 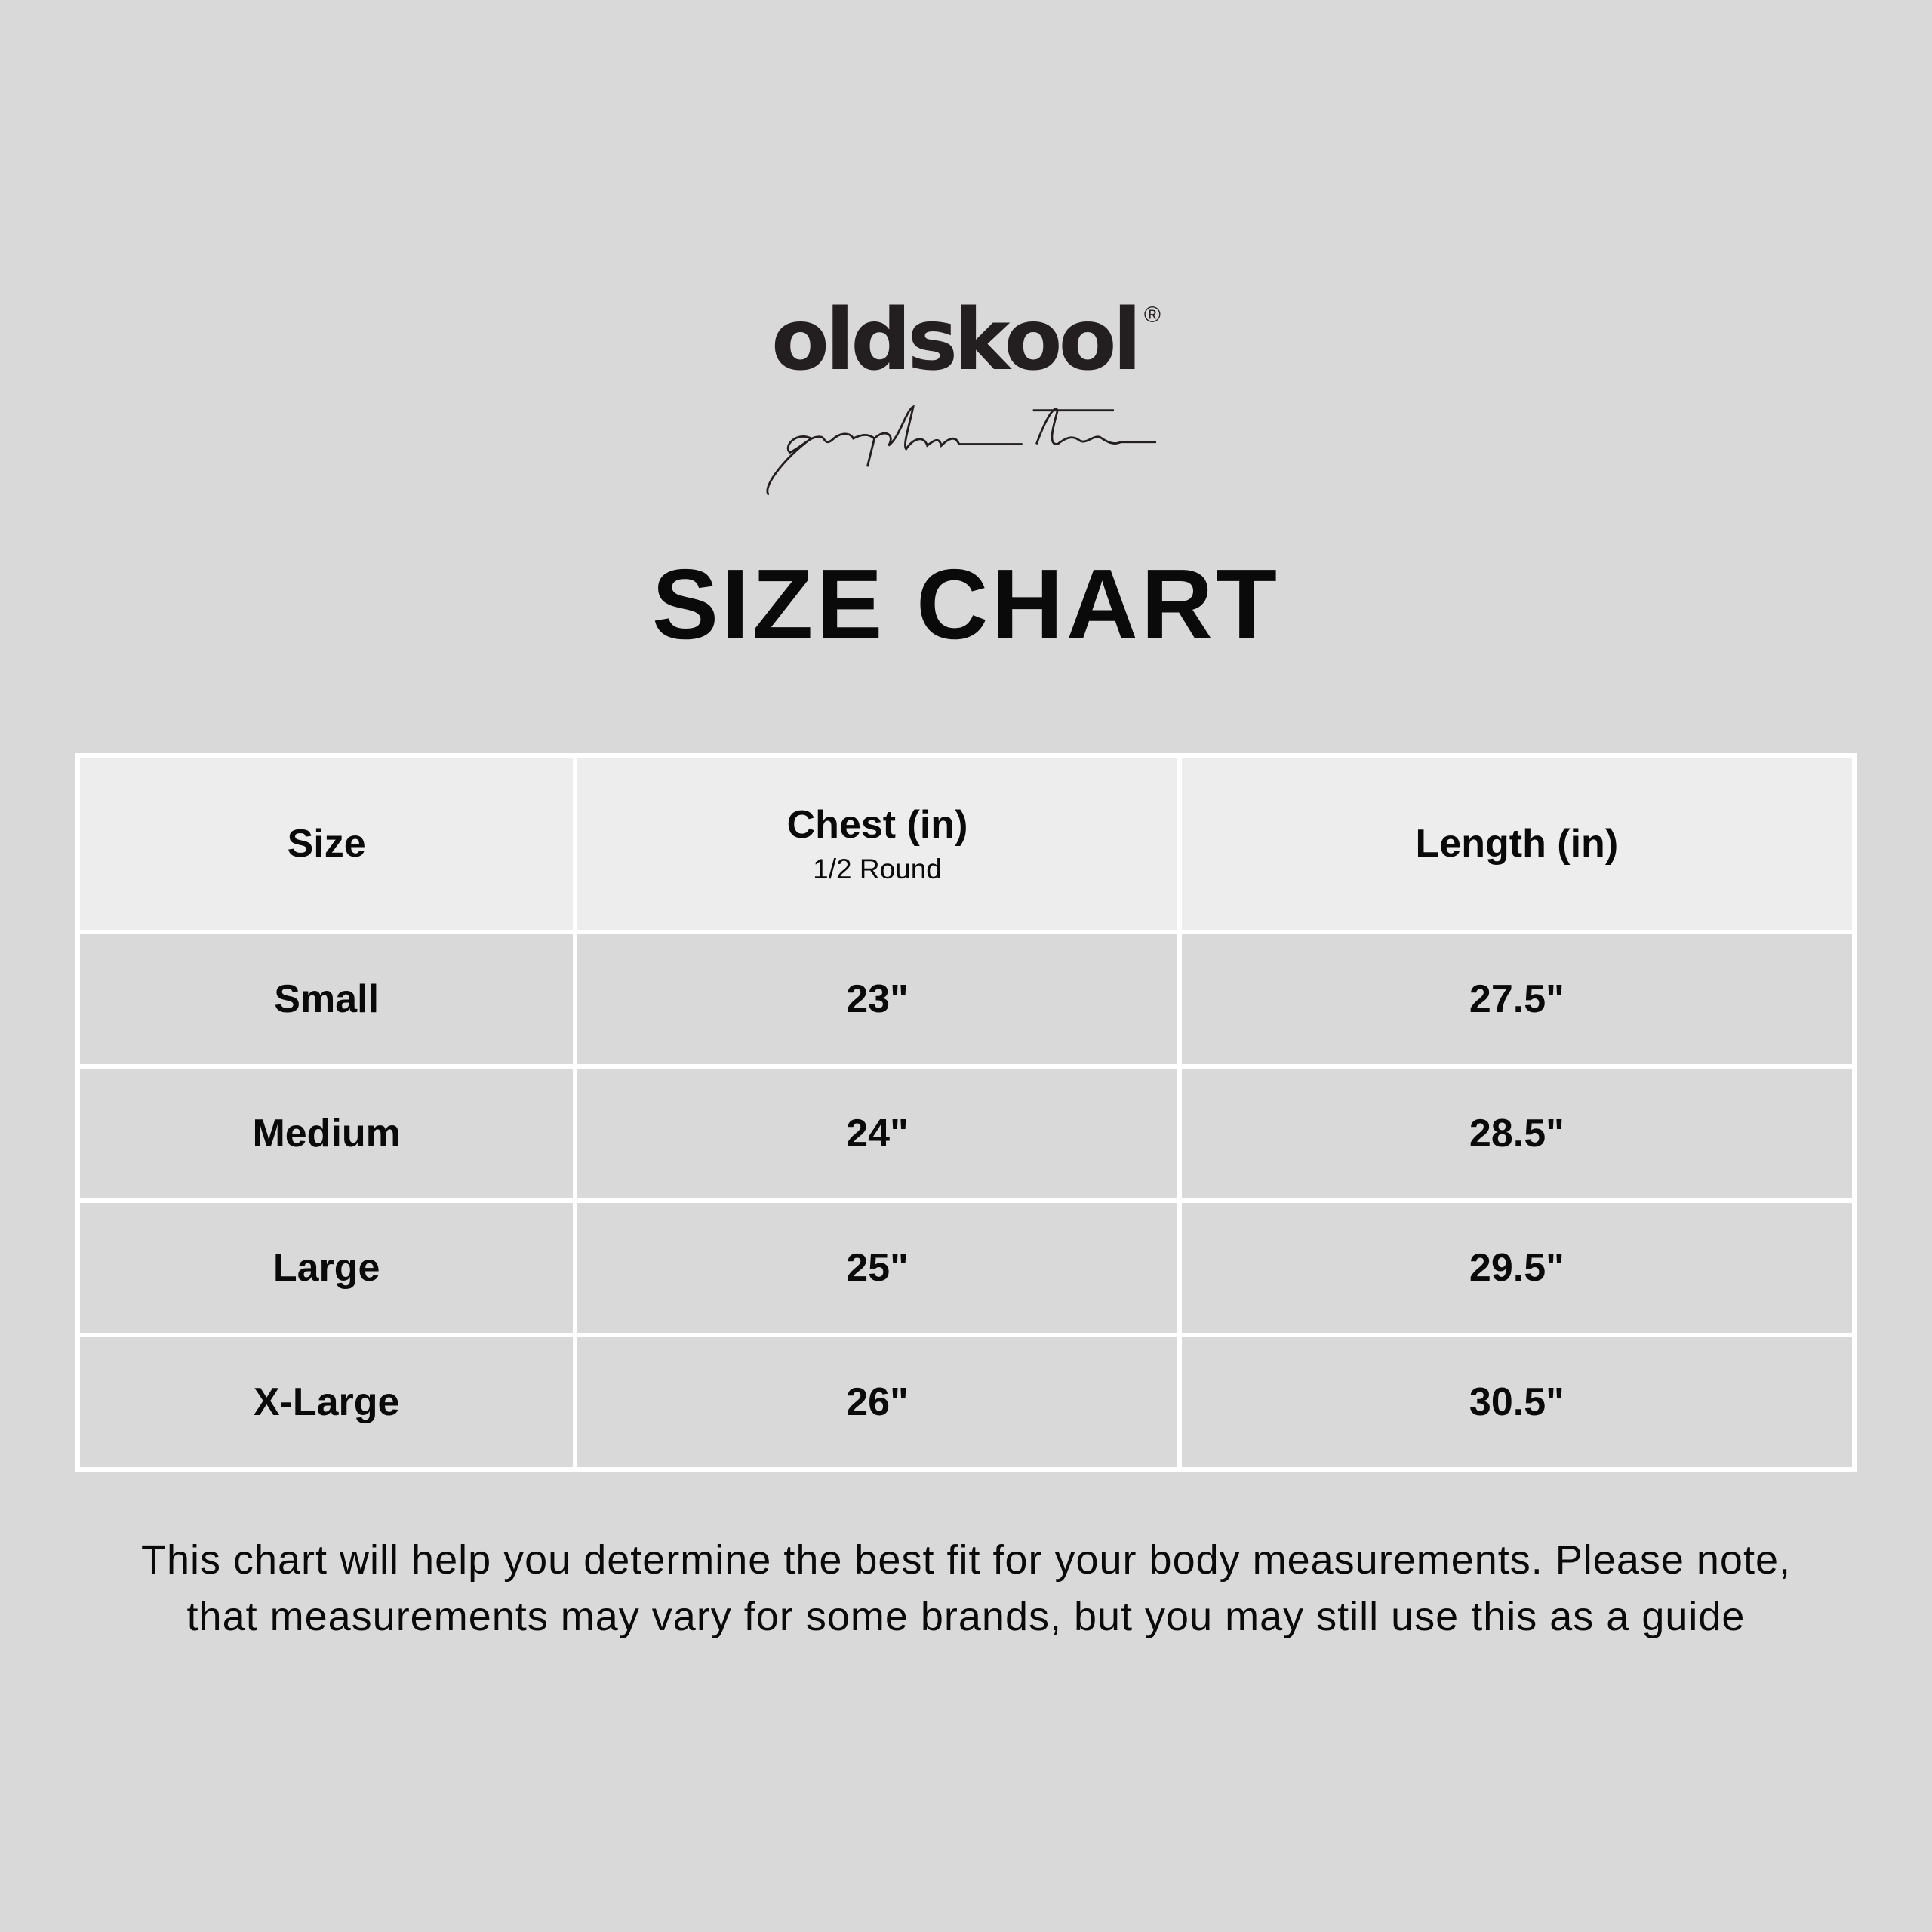 What do you see at coordinates (877, 1133) in the screenshot?
I see `cell-chest: 24"` at bounding box center [877, 1133].